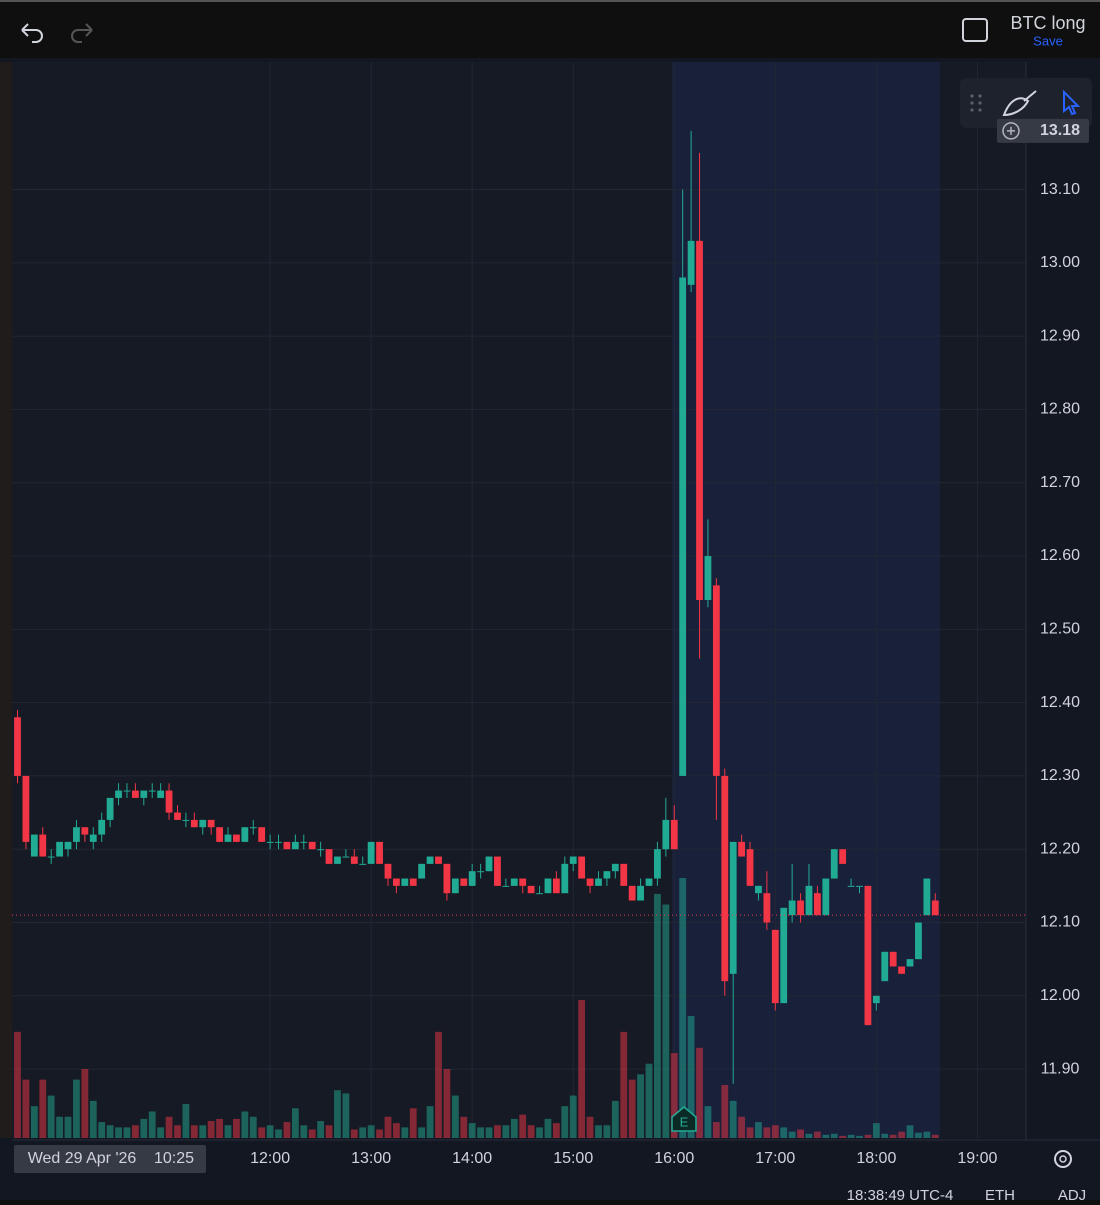  I want to click on settings-button, so click(1063, 1159).